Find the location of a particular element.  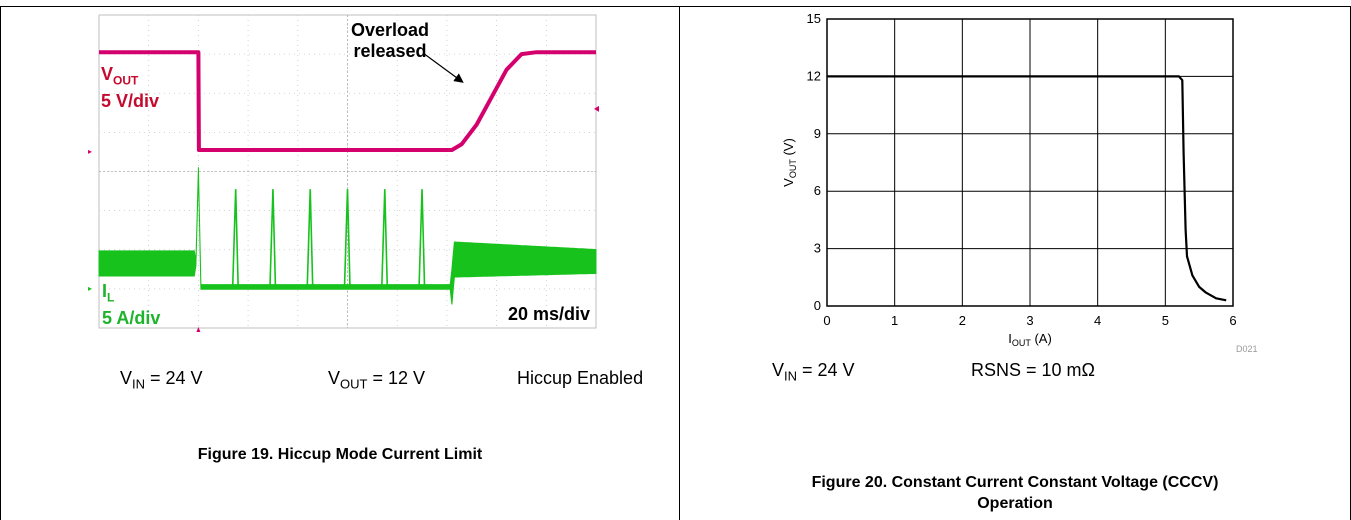

trigger-marker is located at coordinates (198, 329).